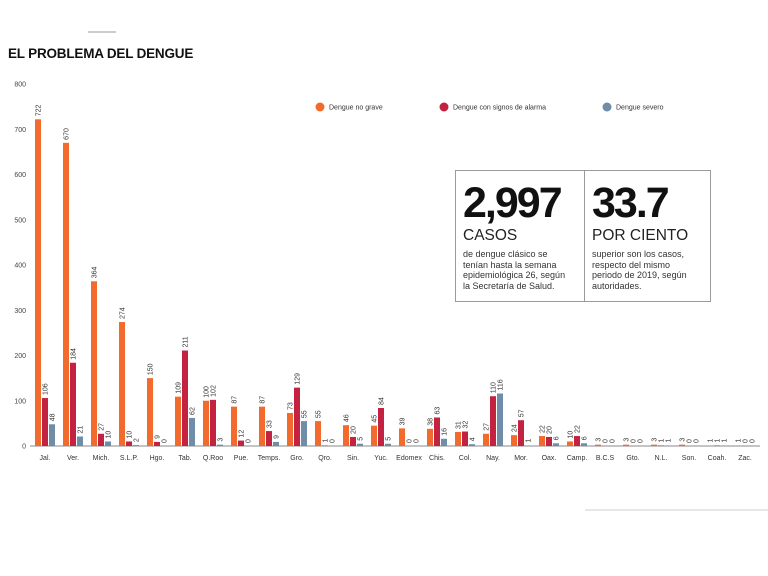  I want to click on bar-value-label: 55, so click(305, 414).